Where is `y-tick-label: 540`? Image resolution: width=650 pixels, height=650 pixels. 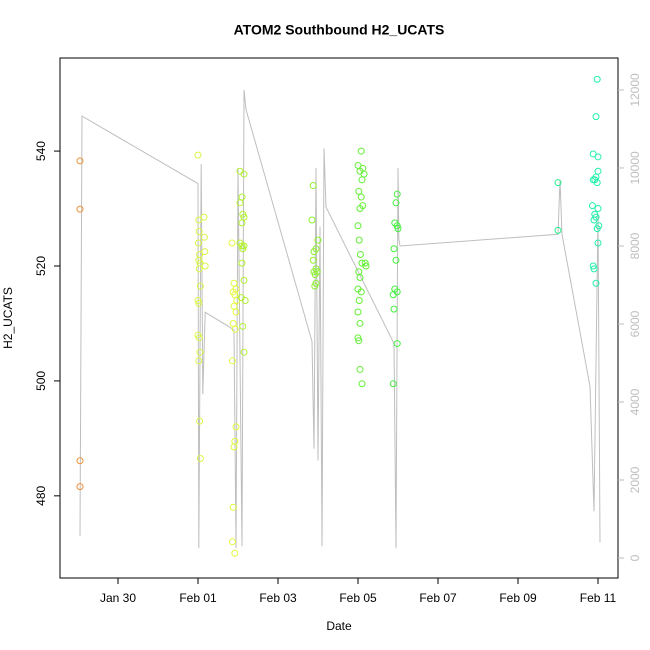 y-tick-label: 540 is located at coordinates (41, 151).